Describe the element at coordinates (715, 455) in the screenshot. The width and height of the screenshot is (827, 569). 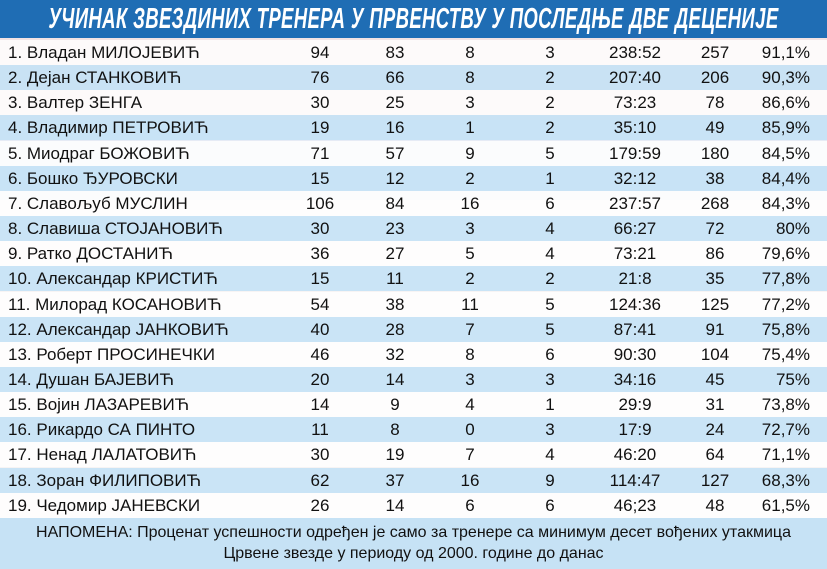
I see `stat-cell: 64` at that location.